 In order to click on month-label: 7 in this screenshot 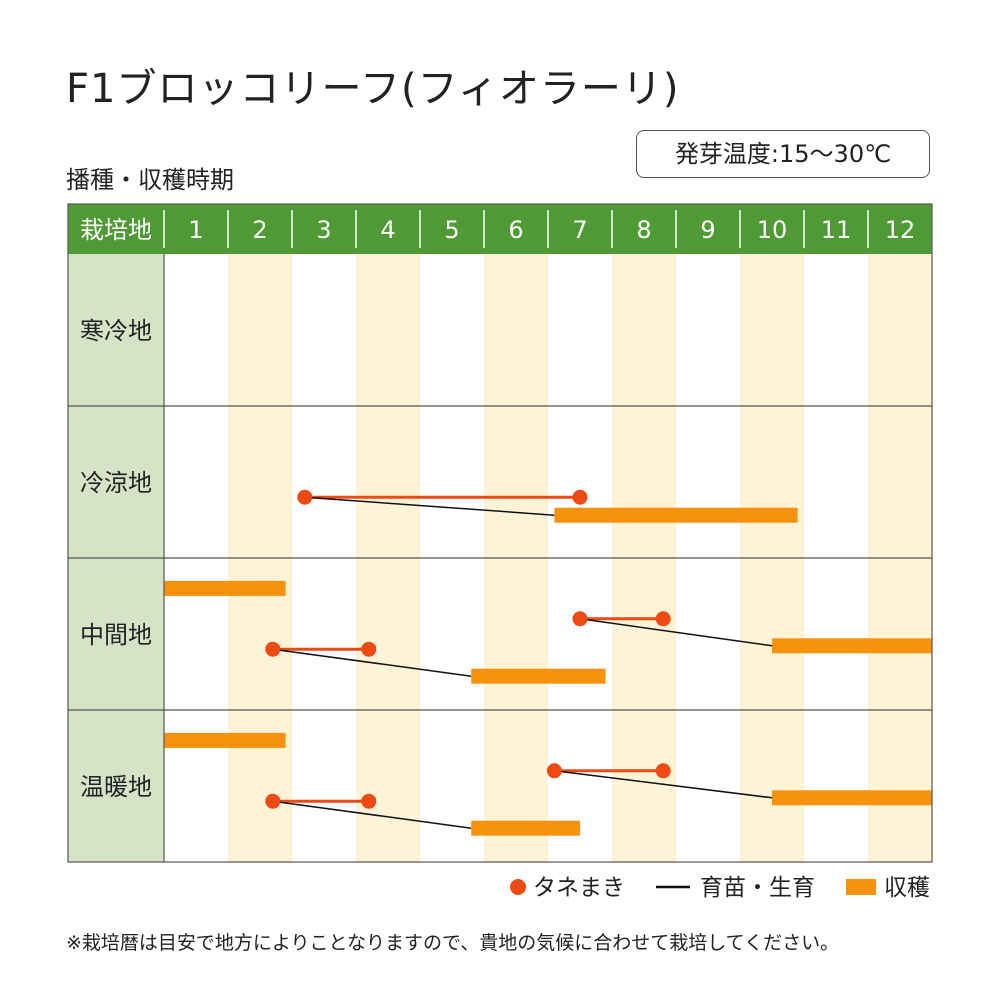, I will do `click(579, 230)`.